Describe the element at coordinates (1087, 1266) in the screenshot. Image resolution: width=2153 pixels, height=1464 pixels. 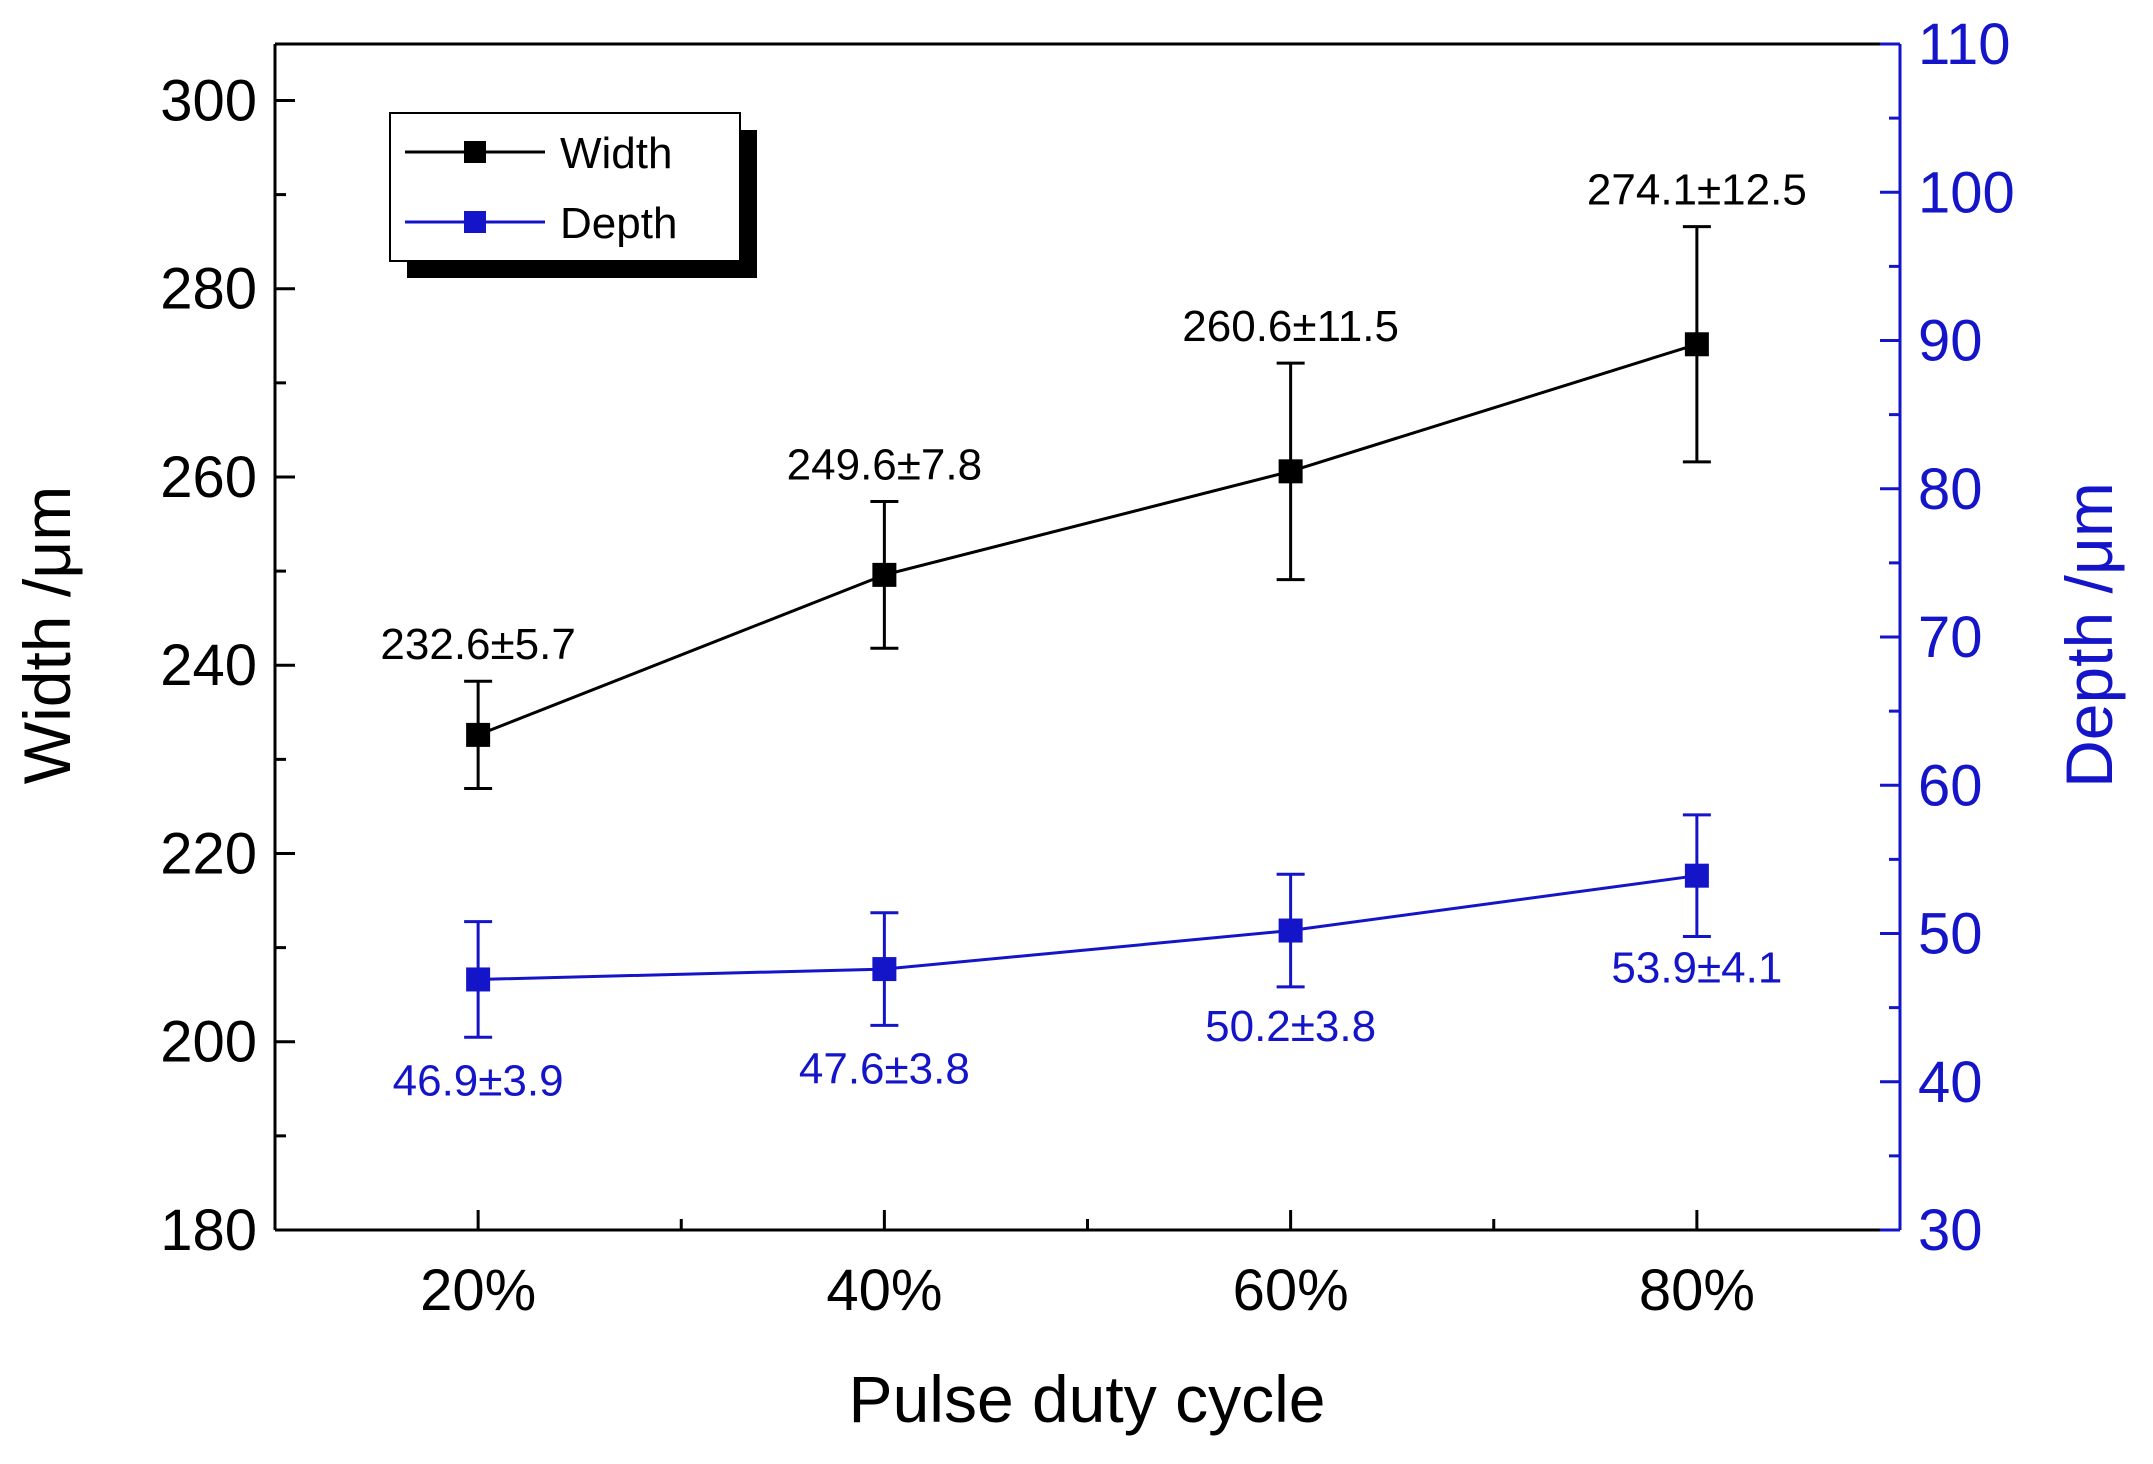
I see `x-axis-ticks: 20% 40% 60% 80%` at that location.